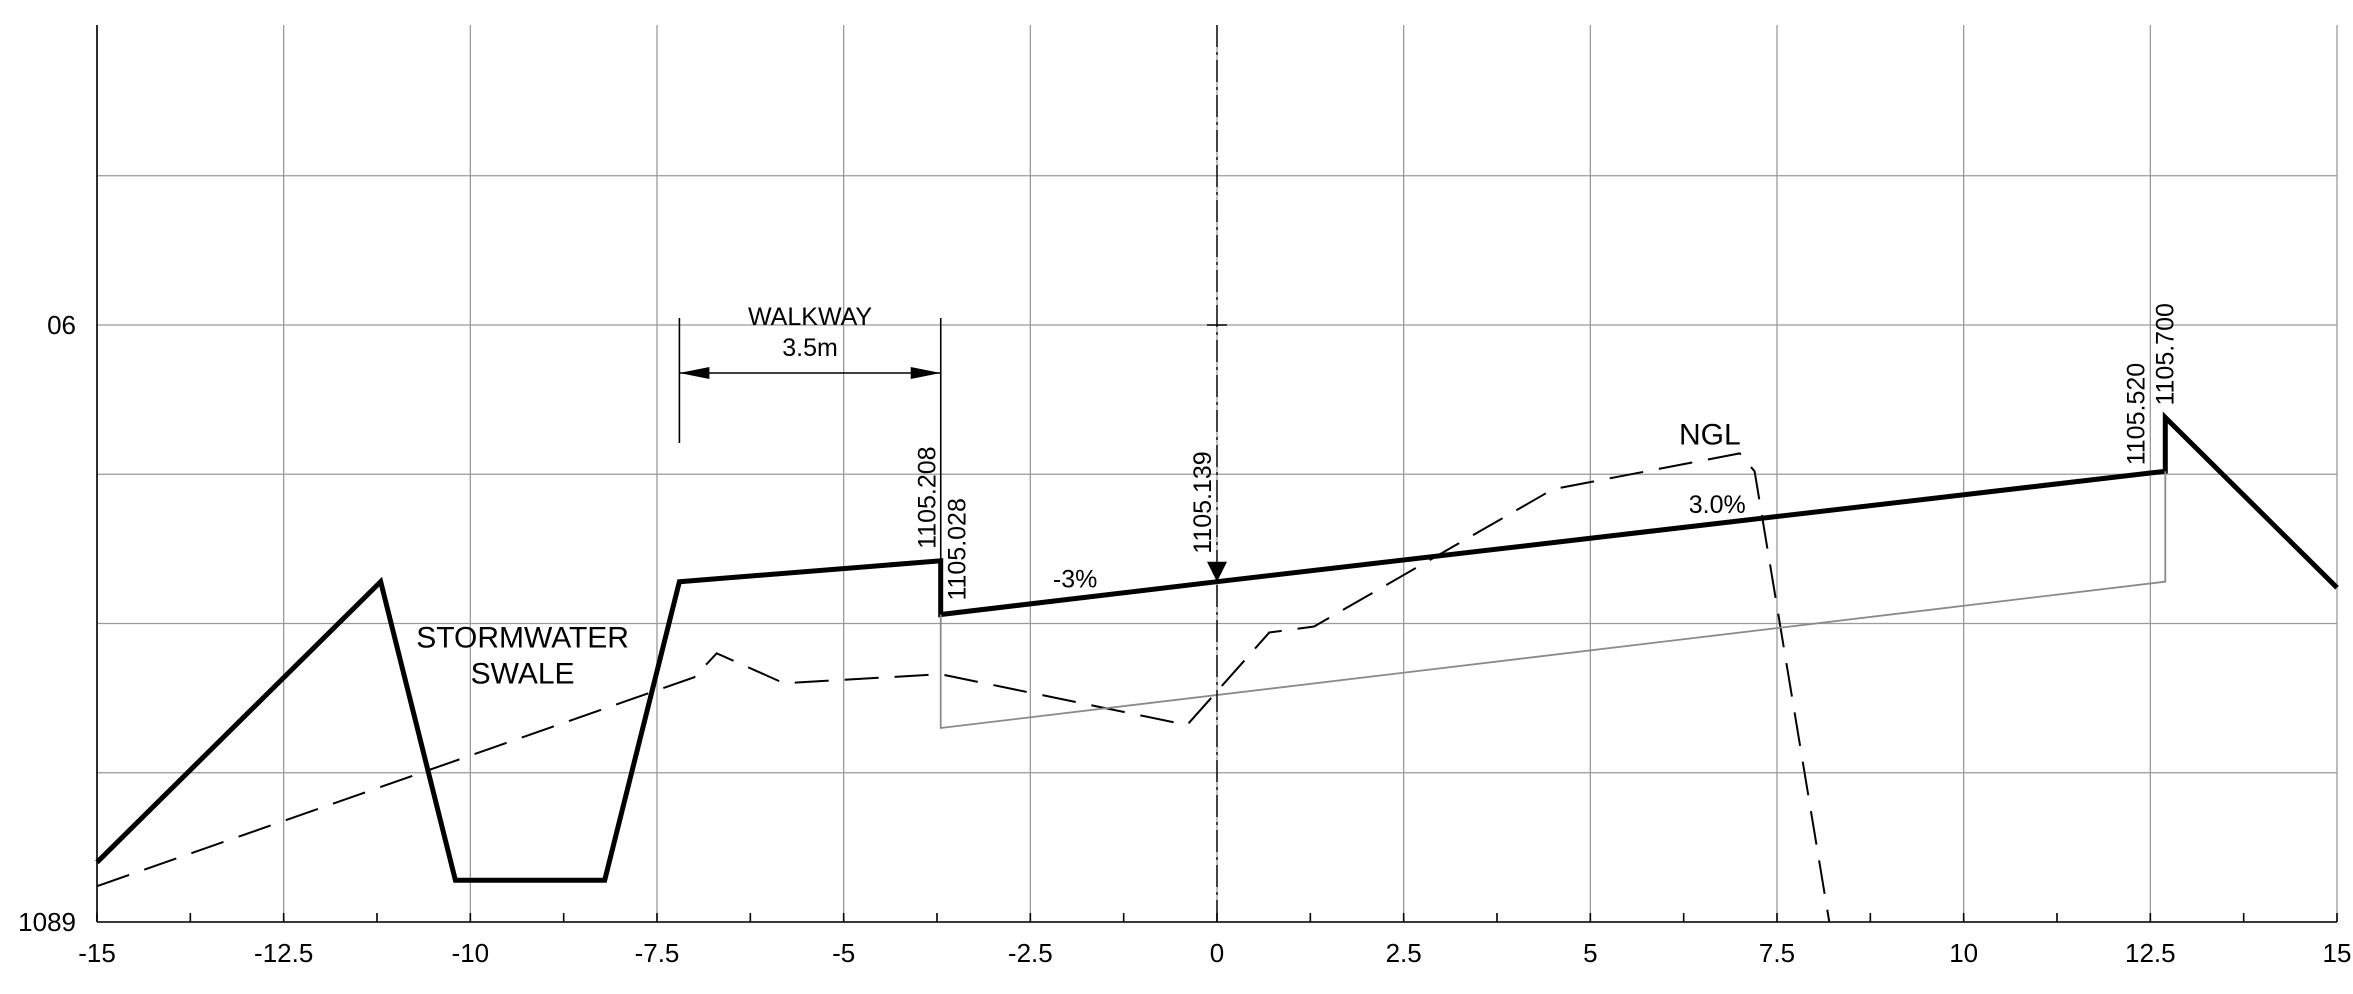 This screenshot has height=994, width=2353. Describe the element at coordinates (1963, 953) in the screenshot. I see `x-tick-label: 10` at that location.